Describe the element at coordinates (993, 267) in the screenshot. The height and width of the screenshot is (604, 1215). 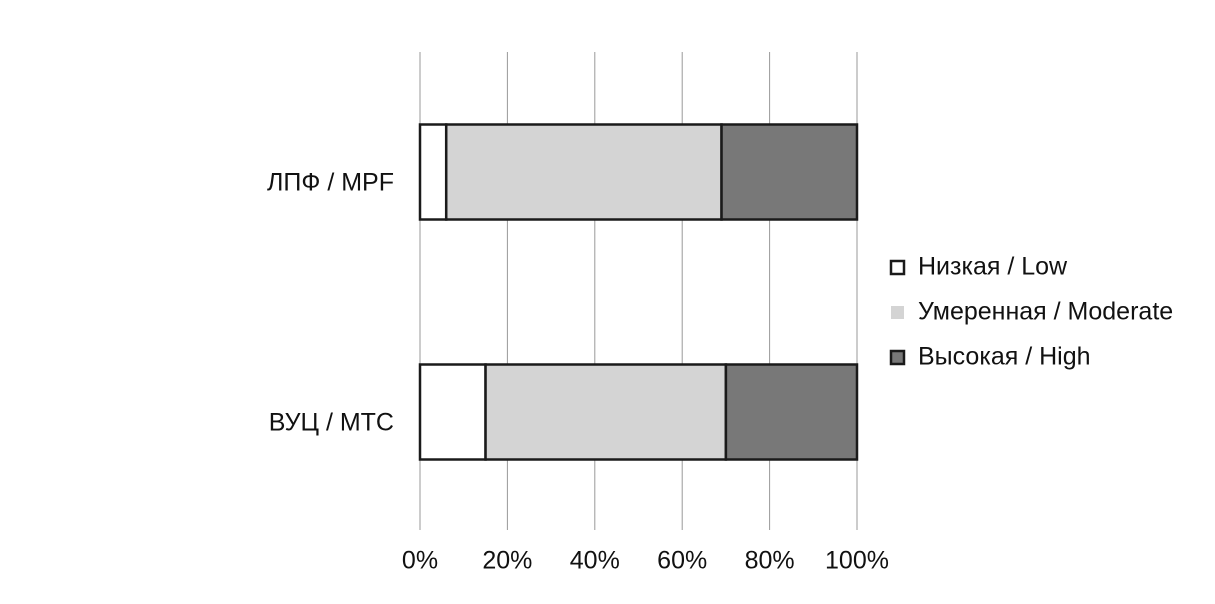
I see `legend-label: Низкая / Low` at that location.